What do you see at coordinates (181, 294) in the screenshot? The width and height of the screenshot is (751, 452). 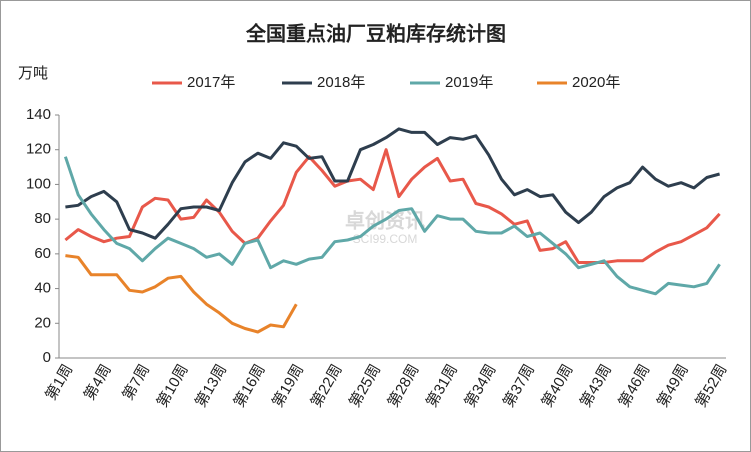 I see `line-series` at bounding box center [181, 294].